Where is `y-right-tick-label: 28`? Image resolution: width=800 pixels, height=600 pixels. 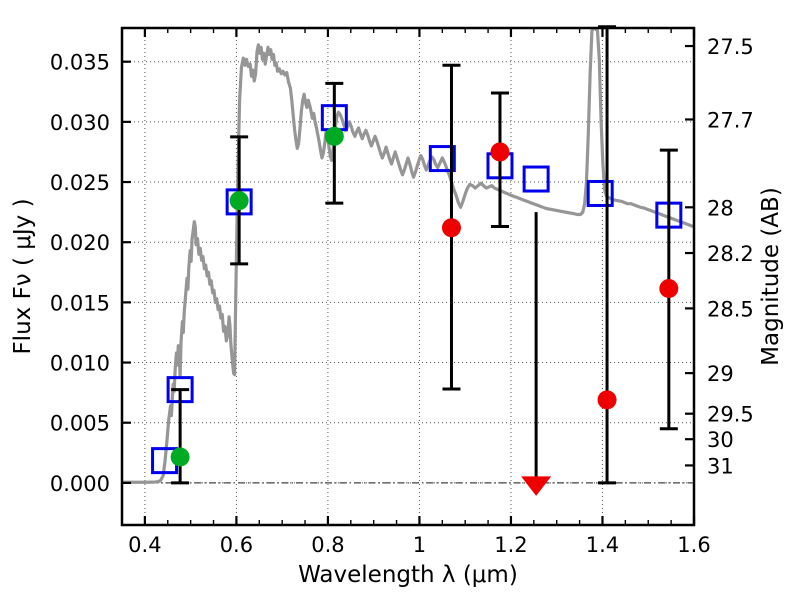
y-right-tick-label: 28 is located at coordinates (720, 208).